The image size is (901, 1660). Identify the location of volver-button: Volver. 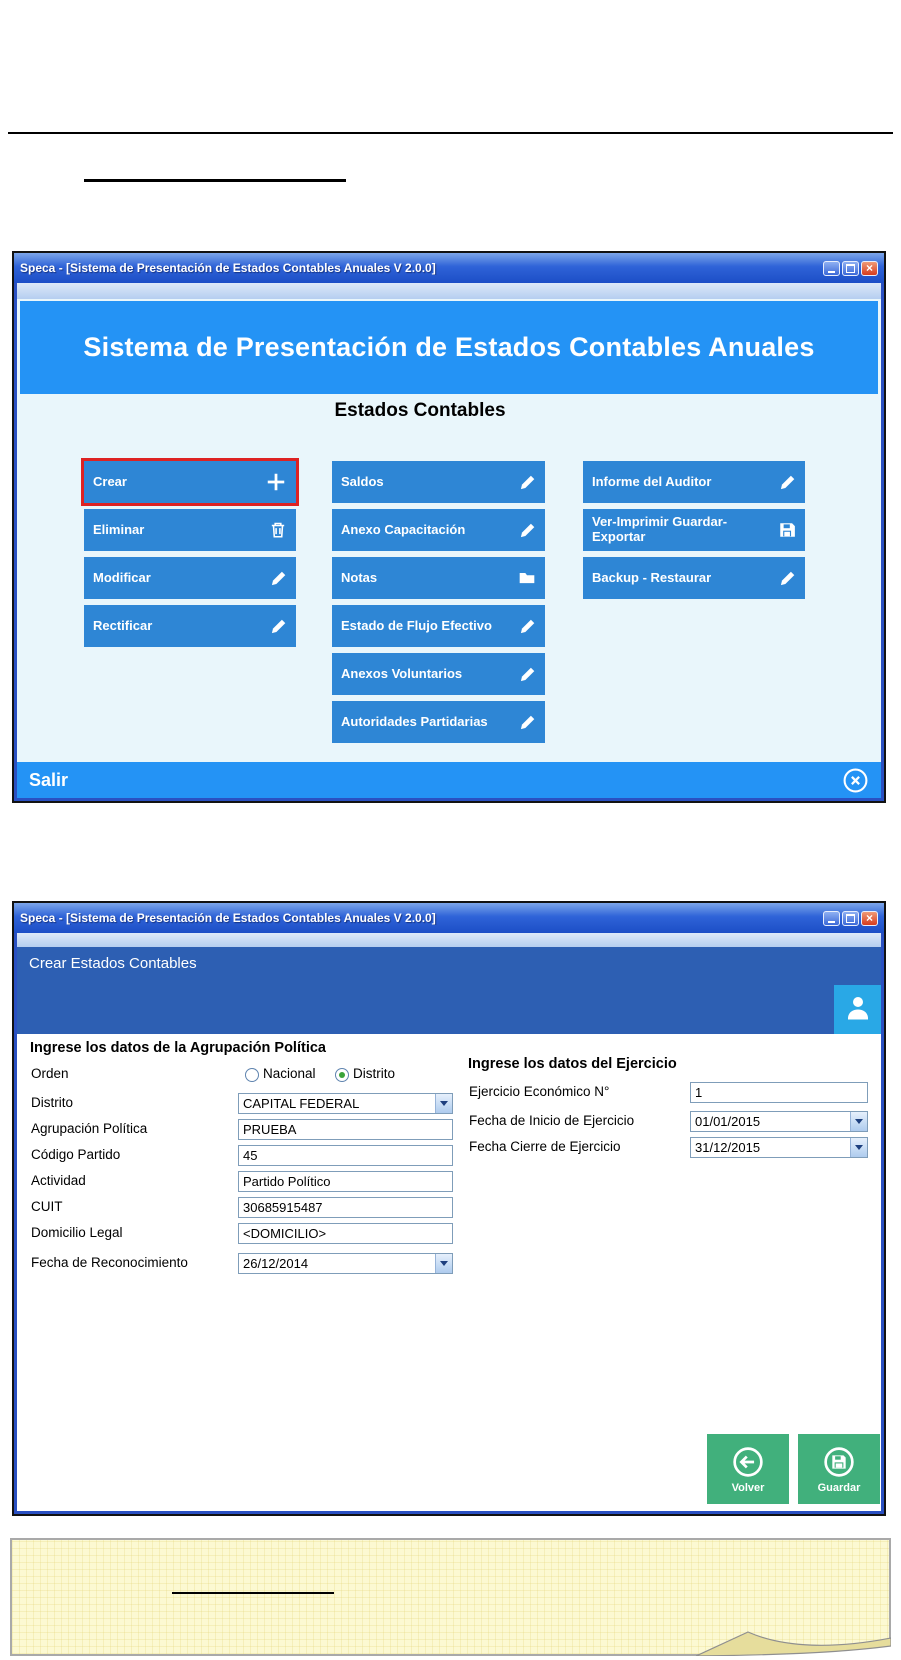
(748, 1469).